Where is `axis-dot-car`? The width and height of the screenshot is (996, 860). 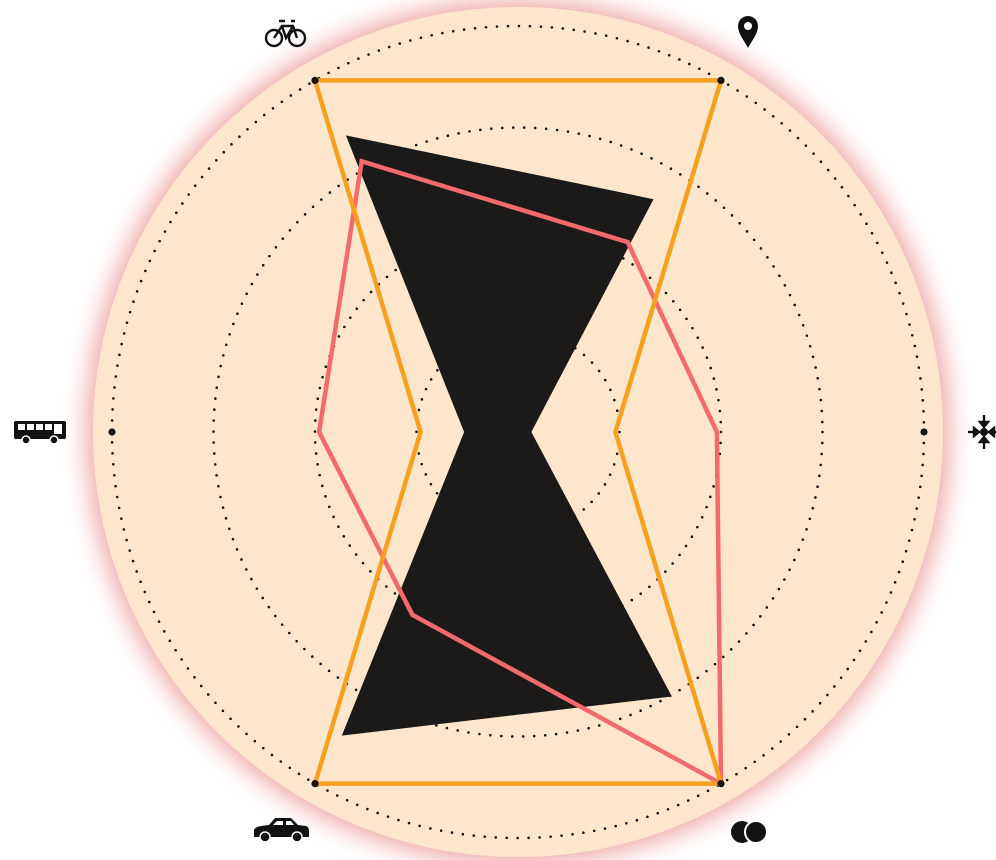
axis-dot-car is located at coordinates (315, 784).